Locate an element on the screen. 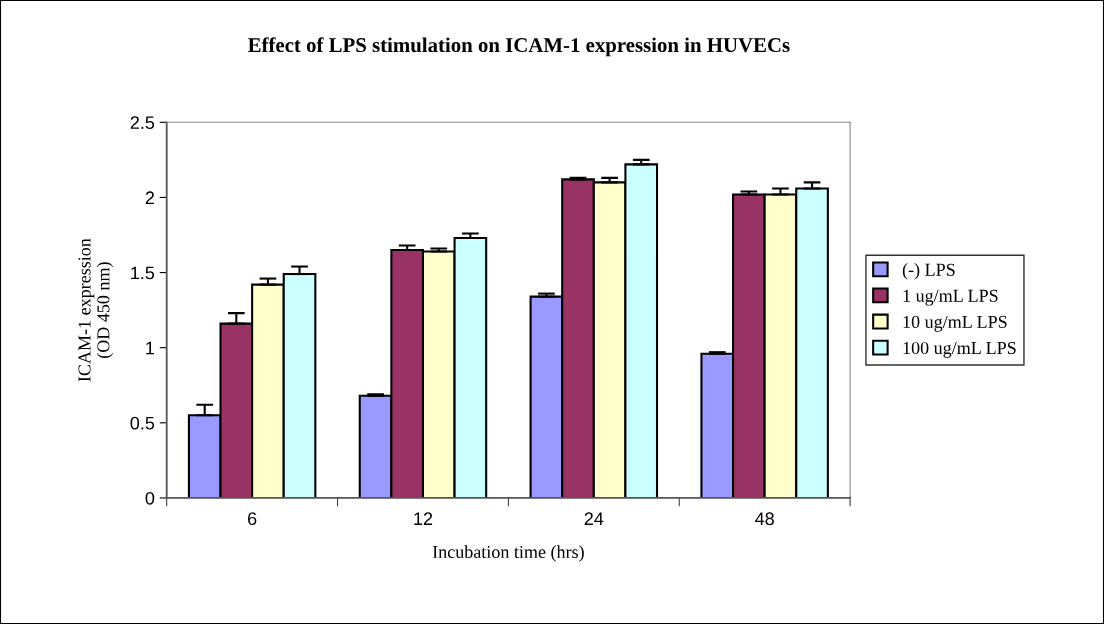 This screenshot has height=624, width=1104. y-axis-title: ICAM-1 expression (OD 450 nm) is located at coordinates (96, 310).